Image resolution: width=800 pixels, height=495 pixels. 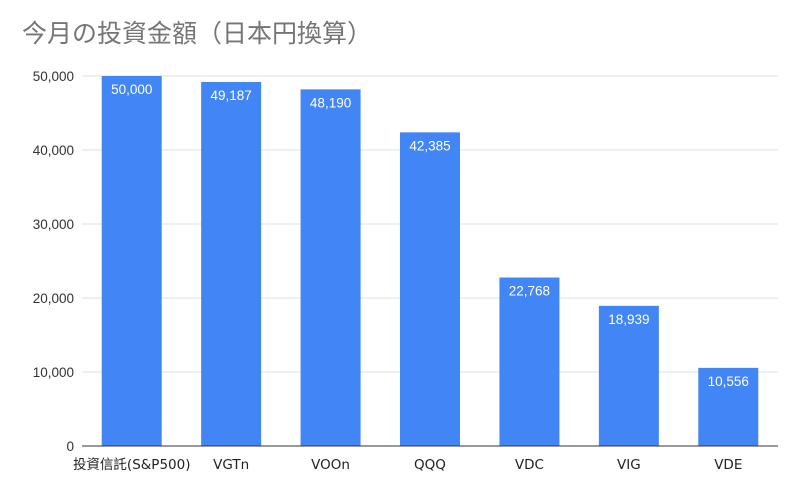 What do you see at coordinates (628, 319) in the screenshot?
I see `data-label: 18,939` at bounding box center [628, 319].